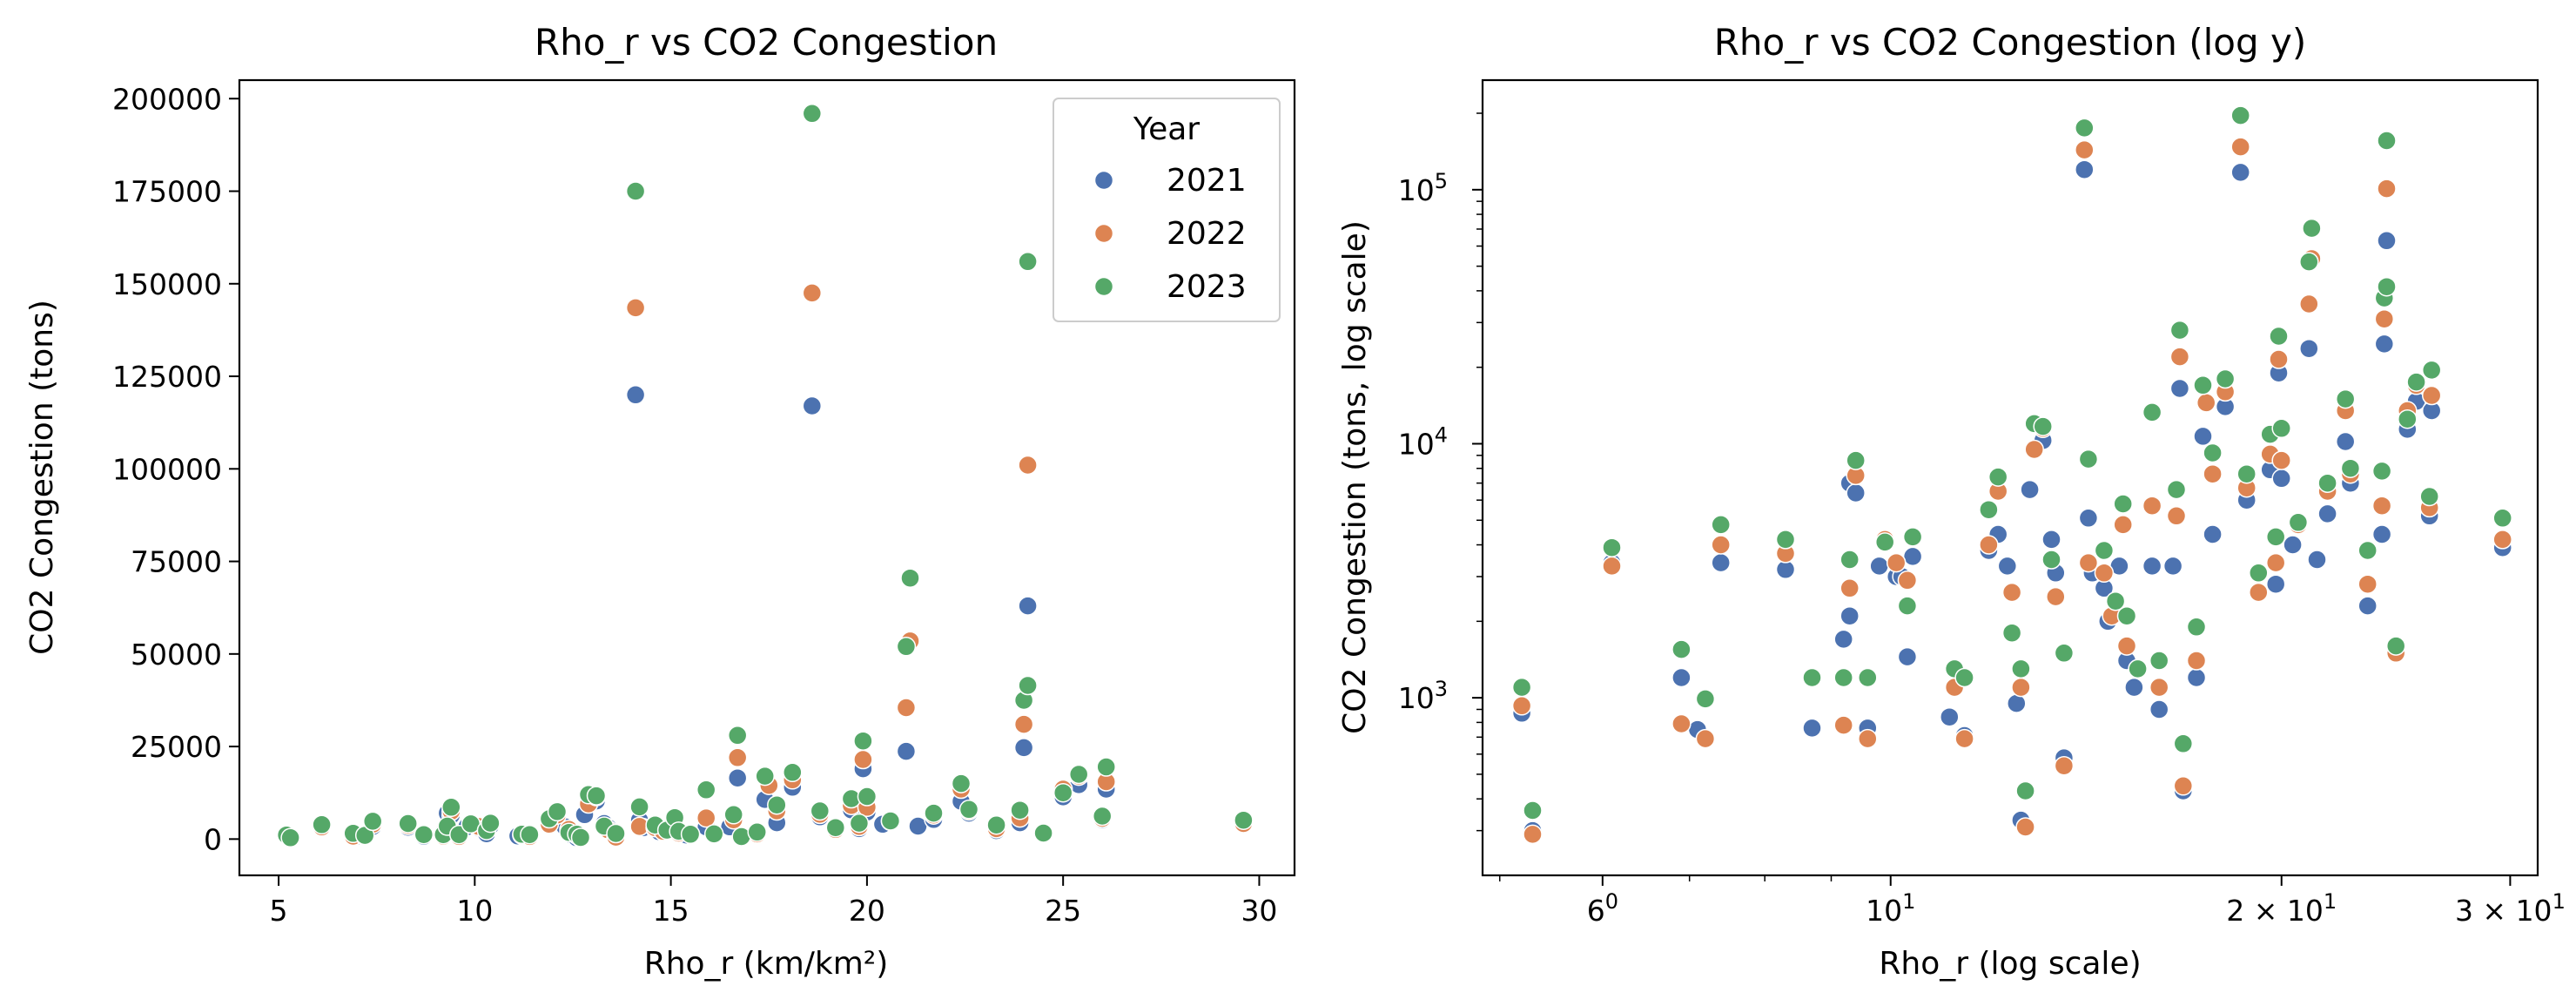 The width and height of the screenshot is (2576, 1006). I want to click on left-x-tick-label: 10, so click(474, 911).